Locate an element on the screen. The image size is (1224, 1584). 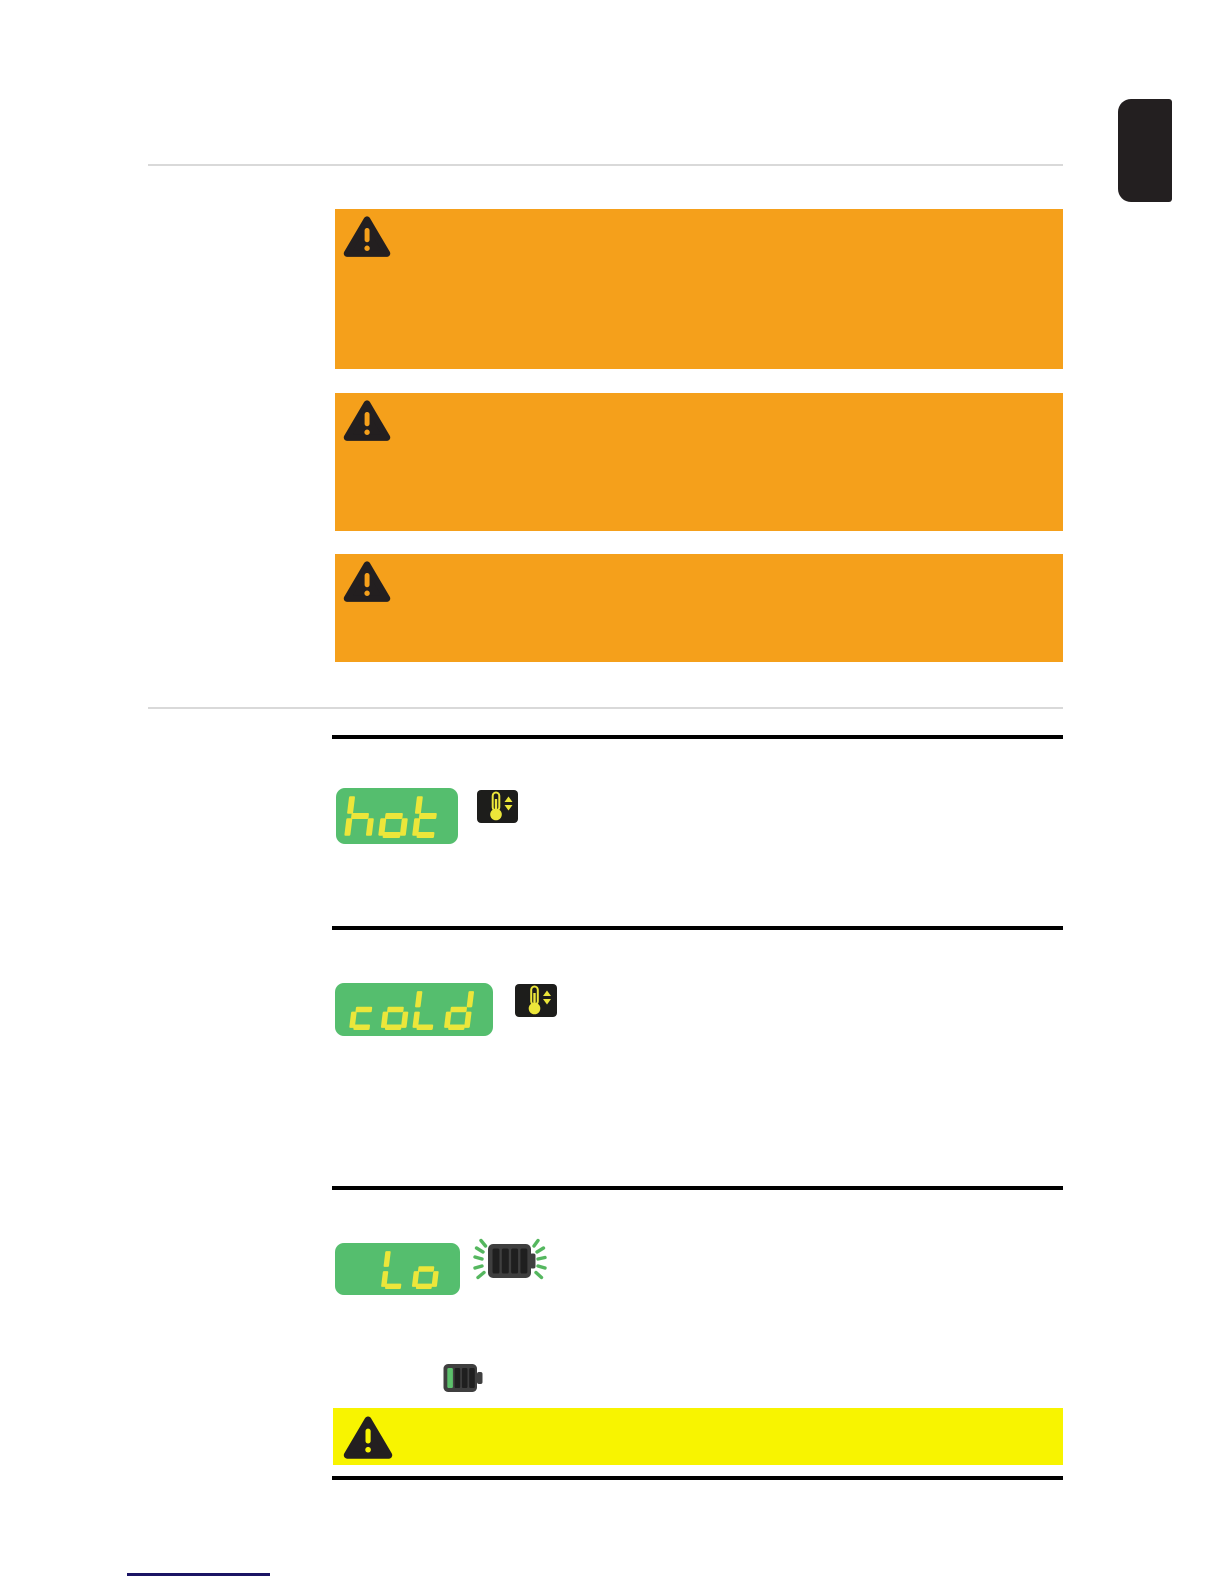
lcd-display-lo is located at coordinates (397, 1269).